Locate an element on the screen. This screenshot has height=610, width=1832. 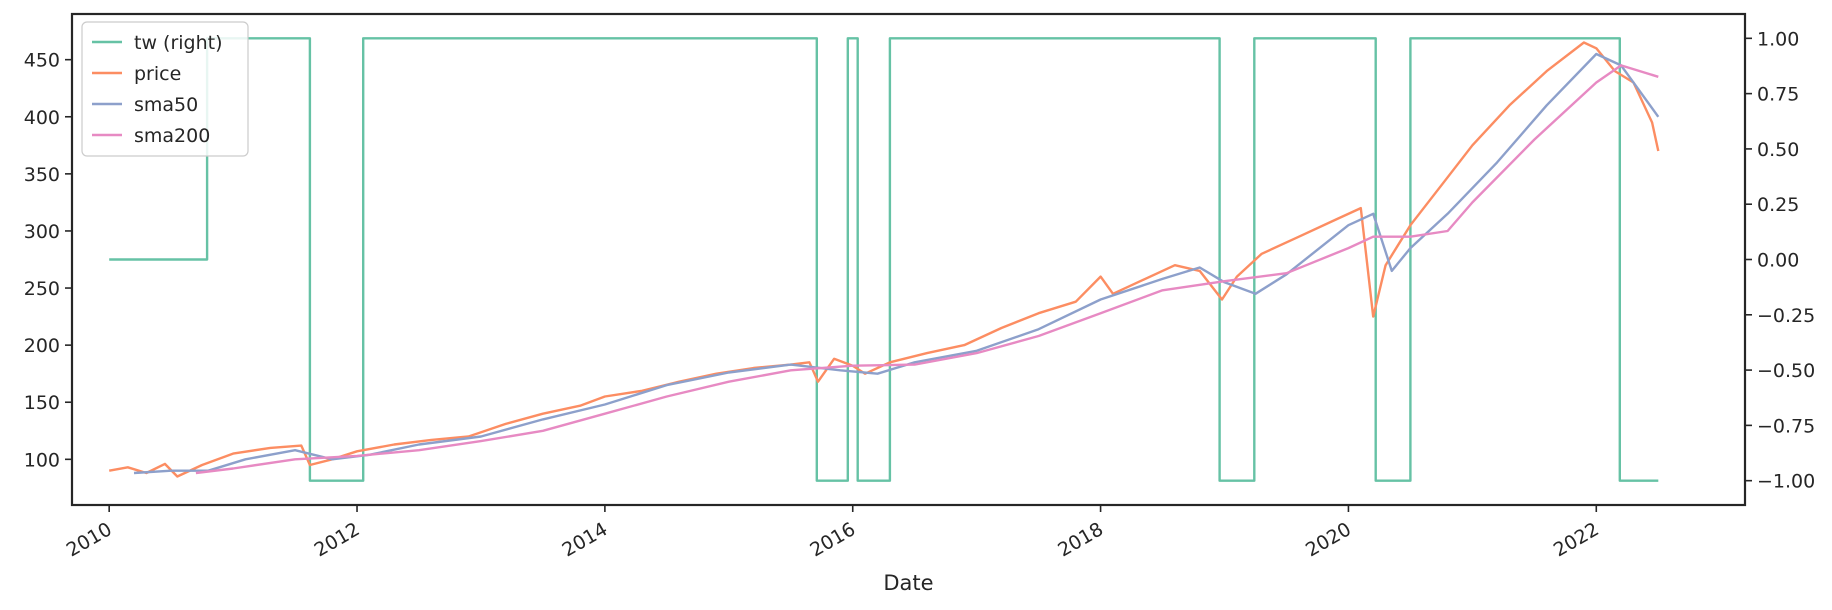
x-tick-label: 2022 is located at coordinates (1576, 539).